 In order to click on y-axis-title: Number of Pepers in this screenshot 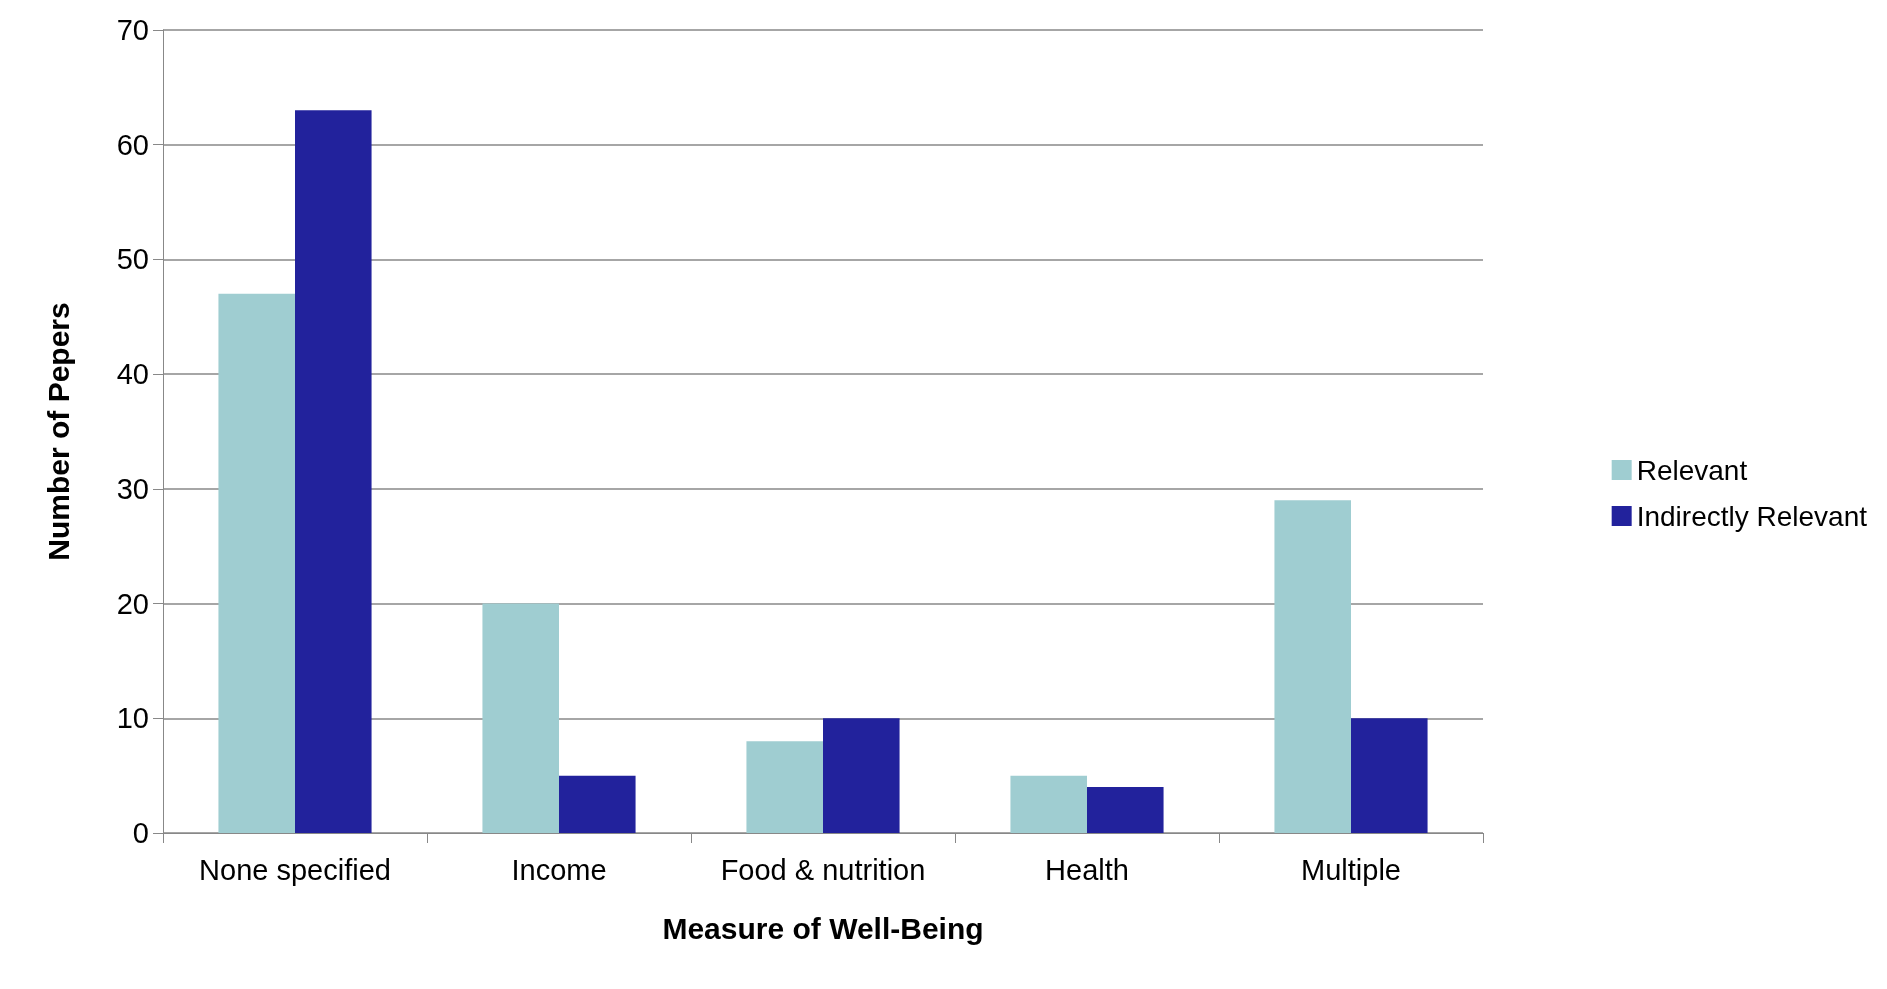, I will do `click(58, 431)`.